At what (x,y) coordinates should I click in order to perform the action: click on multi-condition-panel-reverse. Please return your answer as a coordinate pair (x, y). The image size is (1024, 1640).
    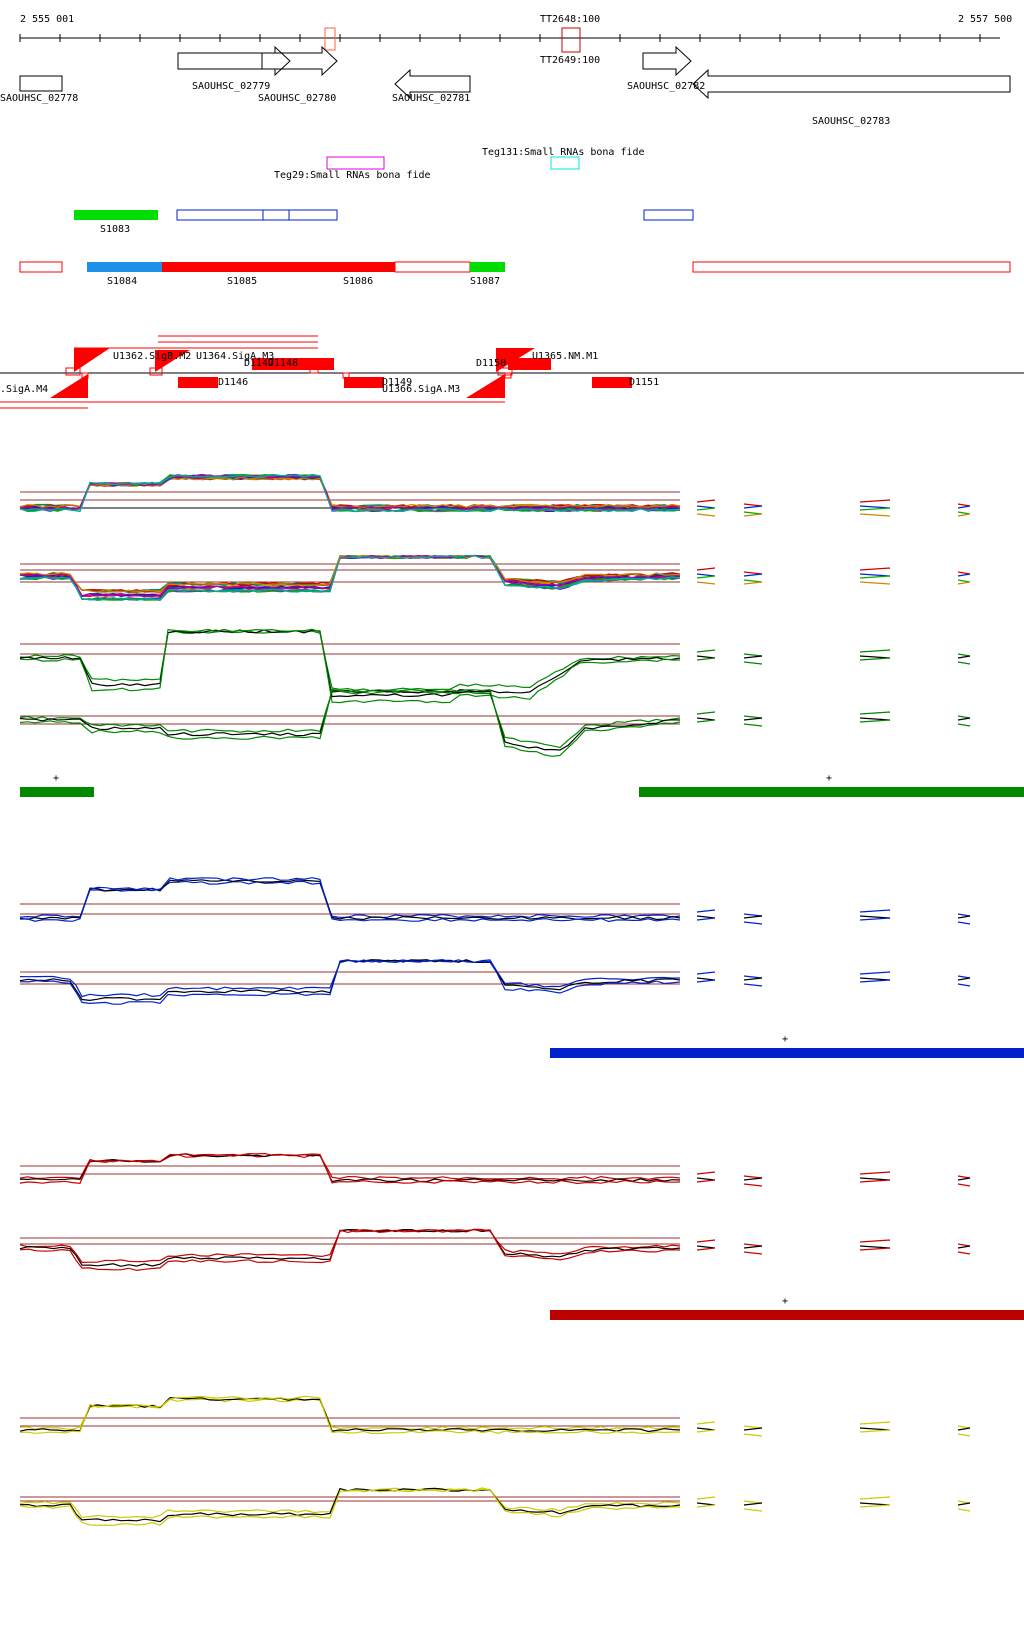
    Looking at the image, I should click on (495, 578).